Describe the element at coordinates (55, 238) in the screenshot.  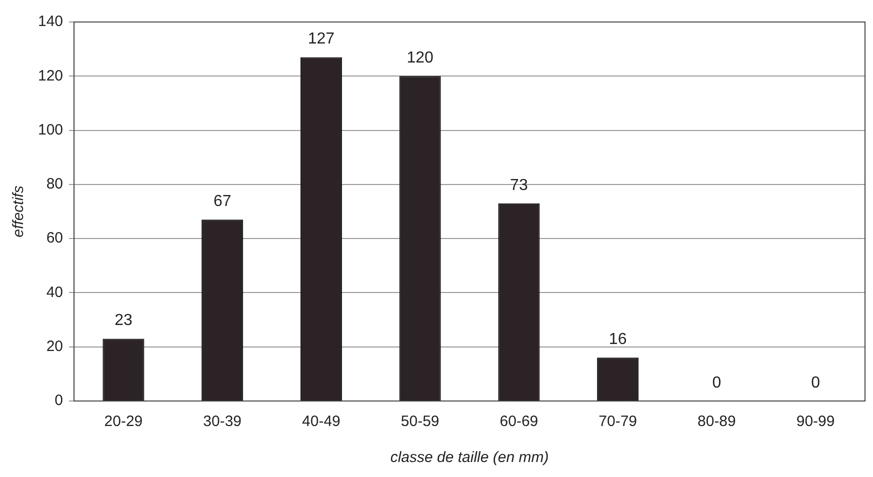
I see `y-tick-label: 60` at that location.